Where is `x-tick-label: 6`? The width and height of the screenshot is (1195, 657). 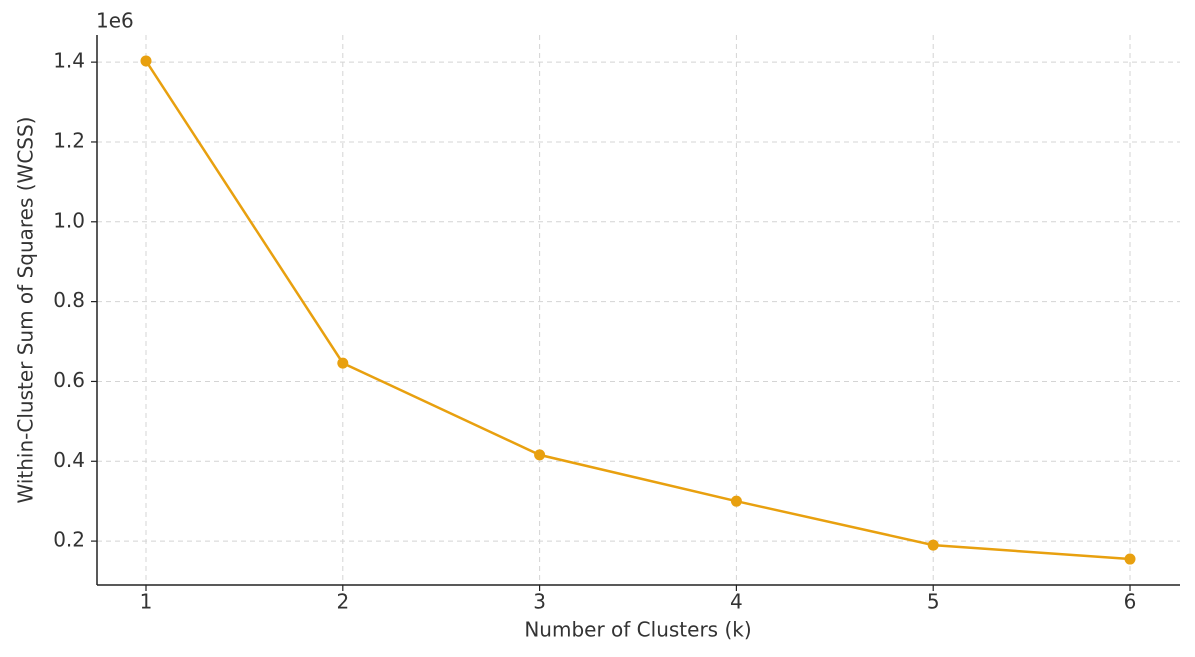 x-tick-label: 6 is located at coordinates (1130, 602).